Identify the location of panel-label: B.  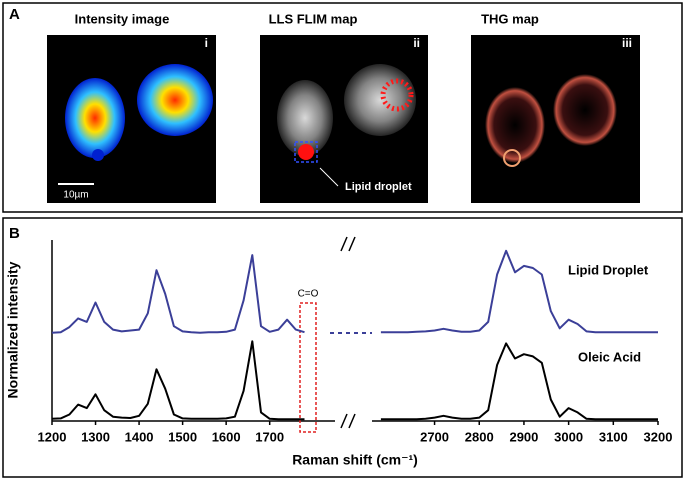
(14, 233).